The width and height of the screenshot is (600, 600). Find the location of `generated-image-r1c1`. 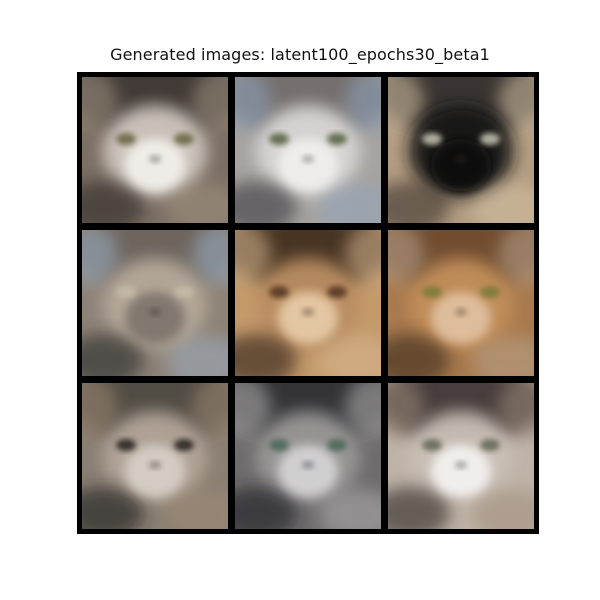

generated-image-r1c1 is located at coordinates (155, 150).